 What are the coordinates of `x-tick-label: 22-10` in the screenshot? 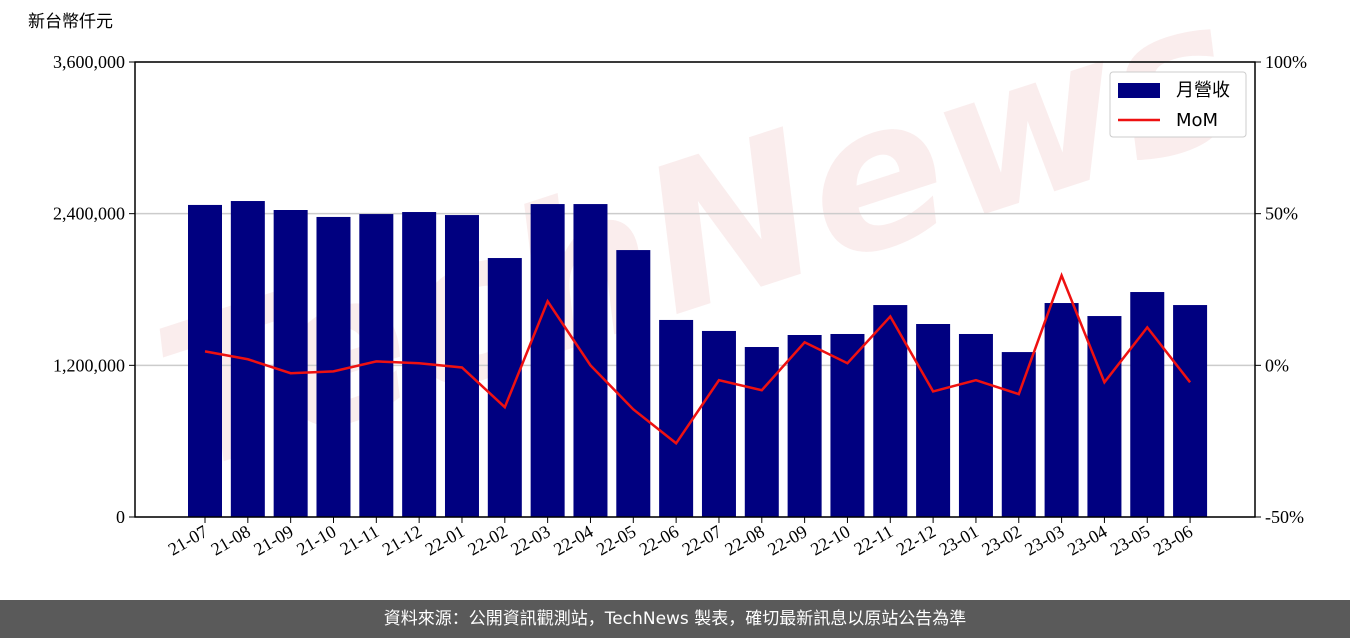 It's located at (830, 540).